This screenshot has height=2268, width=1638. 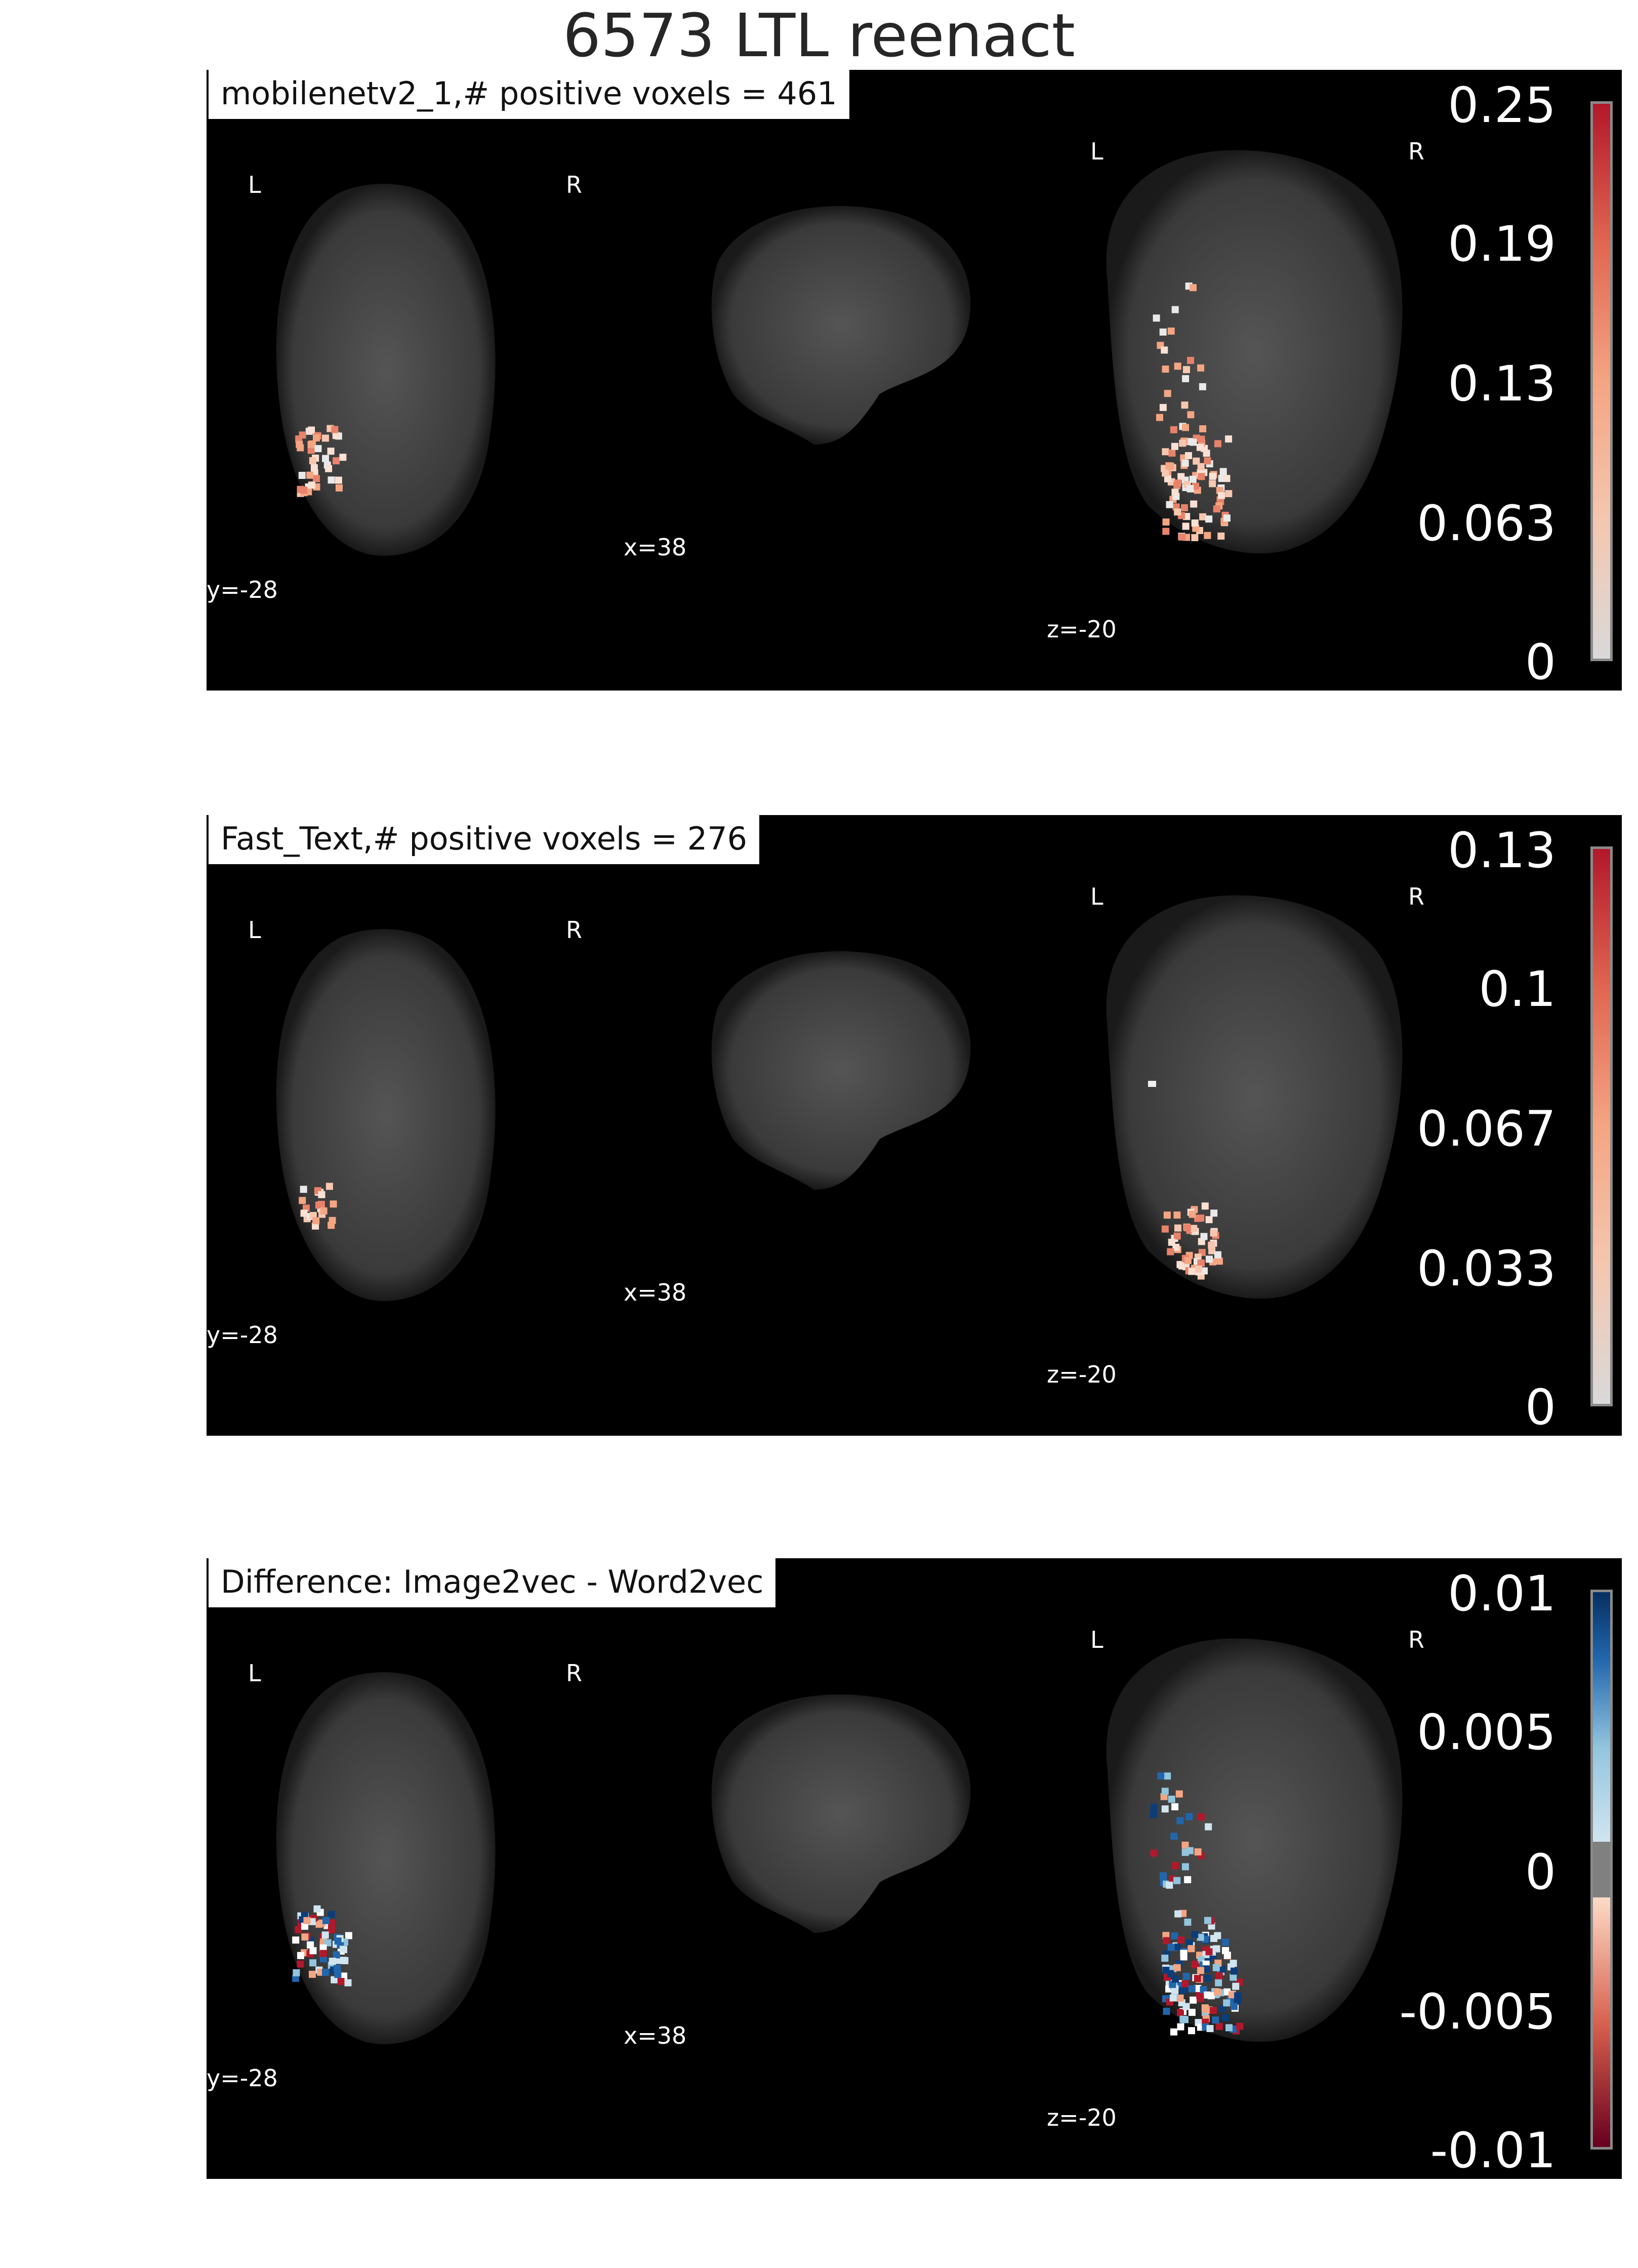 What do you see at coordinates (1255, 1840) in the screenshot?
I see `brain-axial-slice` at bounding box center [1255, 1840].